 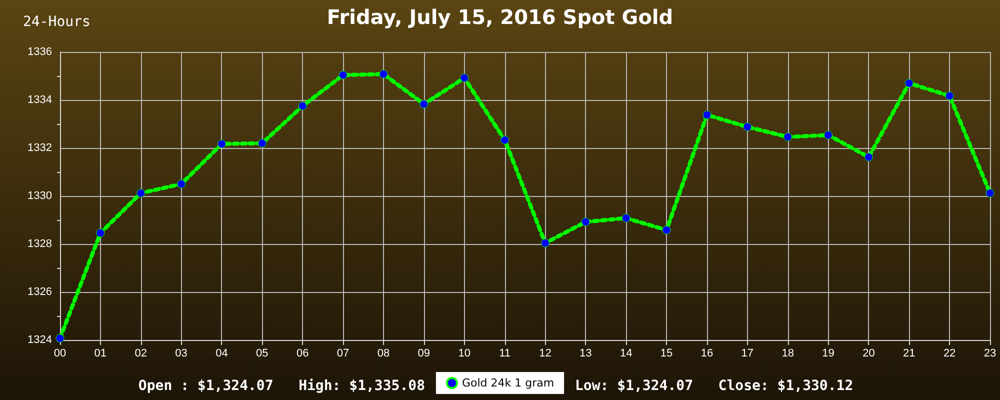 I want to click on x-tick-label: 00, so click(x=60, y=354).